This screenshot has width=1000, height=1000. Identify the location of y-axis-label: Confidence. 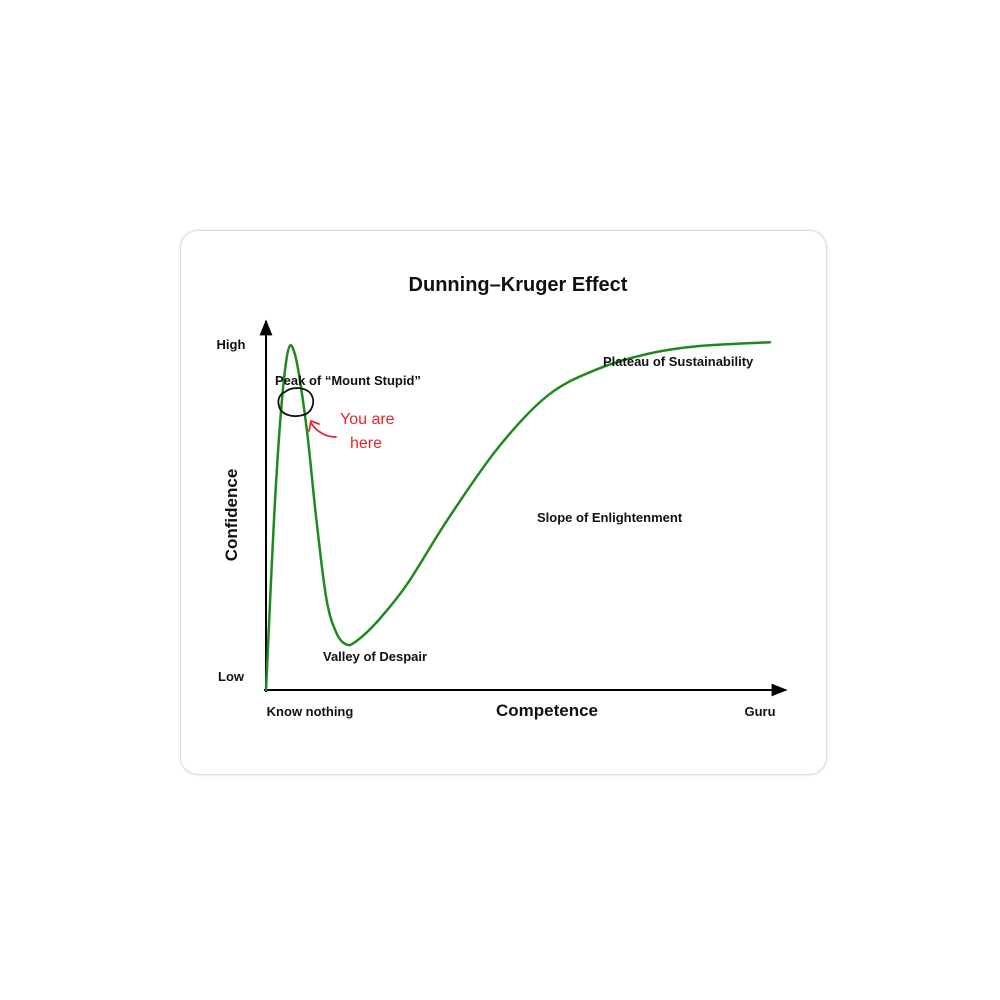
(231, 515).